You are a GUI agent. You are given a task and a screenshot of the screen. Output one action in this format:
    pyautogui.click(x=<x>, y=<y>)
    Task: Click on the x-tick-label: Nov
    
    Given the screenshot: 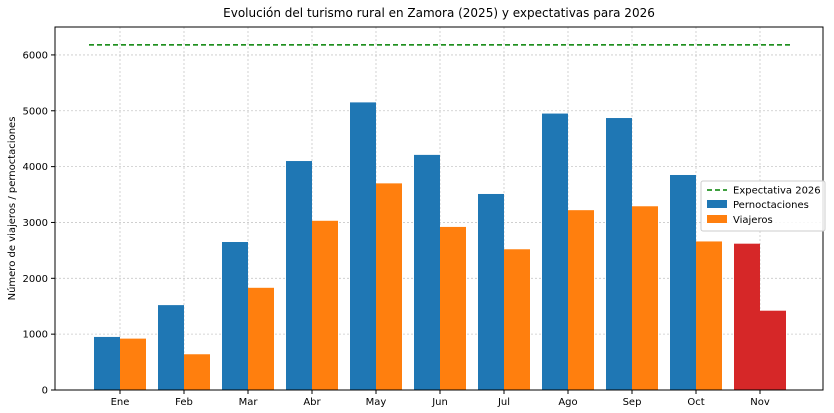 What is the action you would take?
    pyautogui.click(x=760, y=402)
    